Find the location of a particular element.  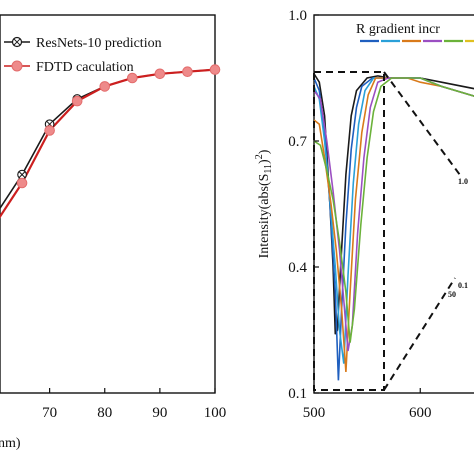

ylabel-tail: ) is located at coordinates (264, 161).